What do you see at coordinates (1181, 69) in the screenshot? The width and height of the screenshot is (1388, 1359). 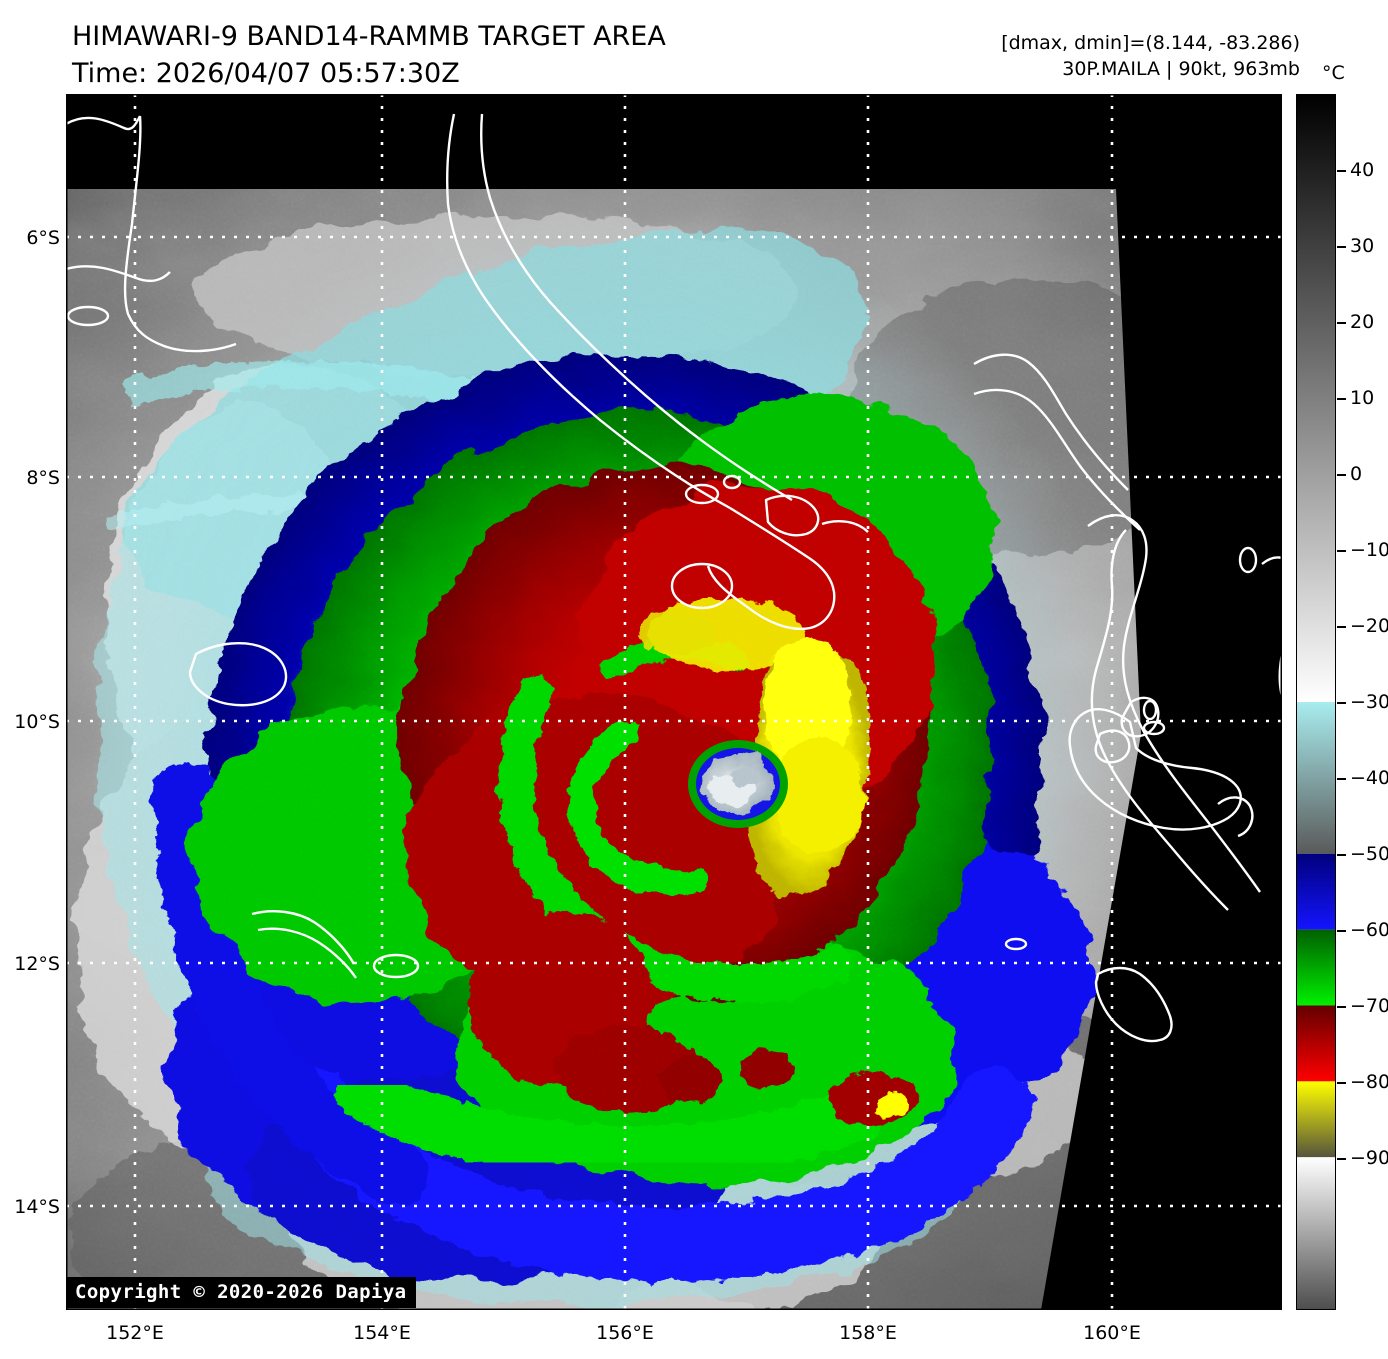 I see `storm-info-label: 30P.MAILA | 90kt, 963mb` at bounding box center [1181, 69].